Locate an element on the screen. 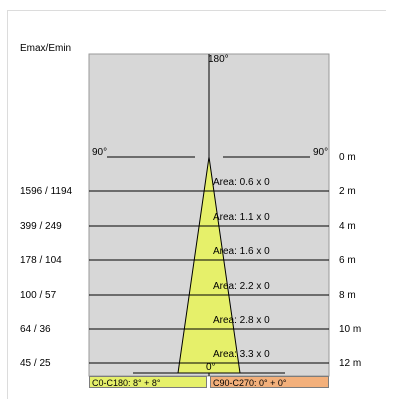 This screenshot has width=396, height=406. angle-bottom-label: 0° is located at coordinates (211, 367).